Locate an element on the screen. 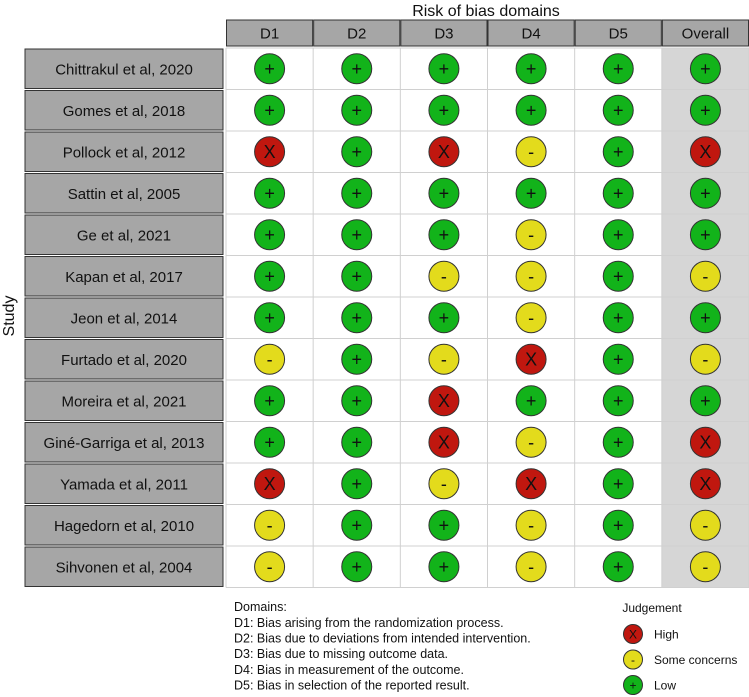 Image resolution: width=749 pixels, height=697 pixels. chart-title: Risk of bias domains is located at coordinates (486, 11).